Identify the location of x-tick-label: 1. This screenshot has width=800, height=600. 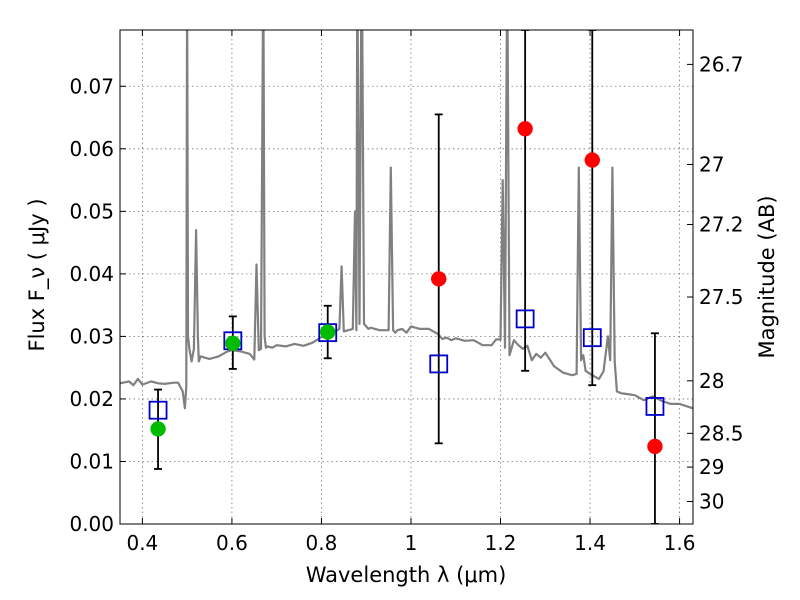
(411, 543).